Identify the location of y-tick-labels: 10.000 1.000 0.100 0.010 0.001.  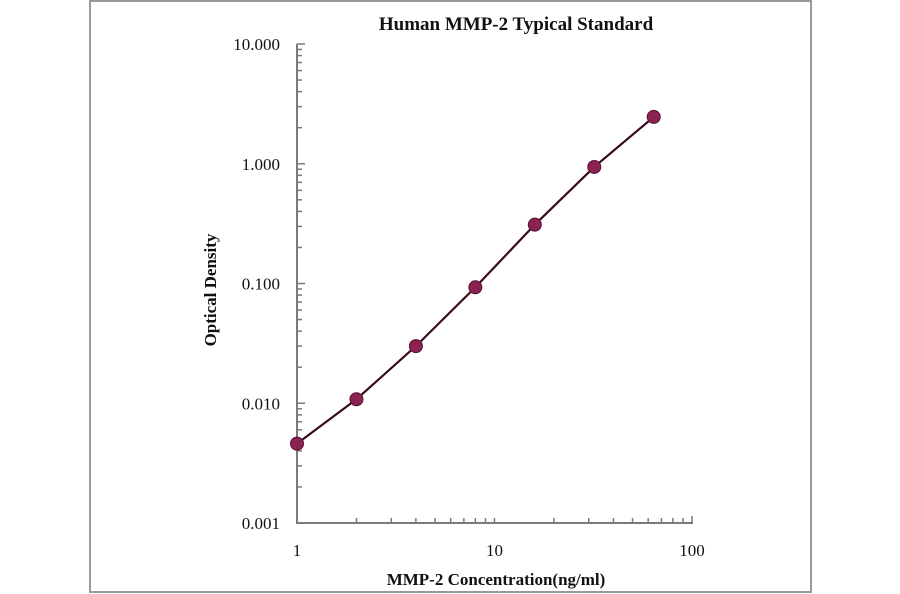
(256, 284).